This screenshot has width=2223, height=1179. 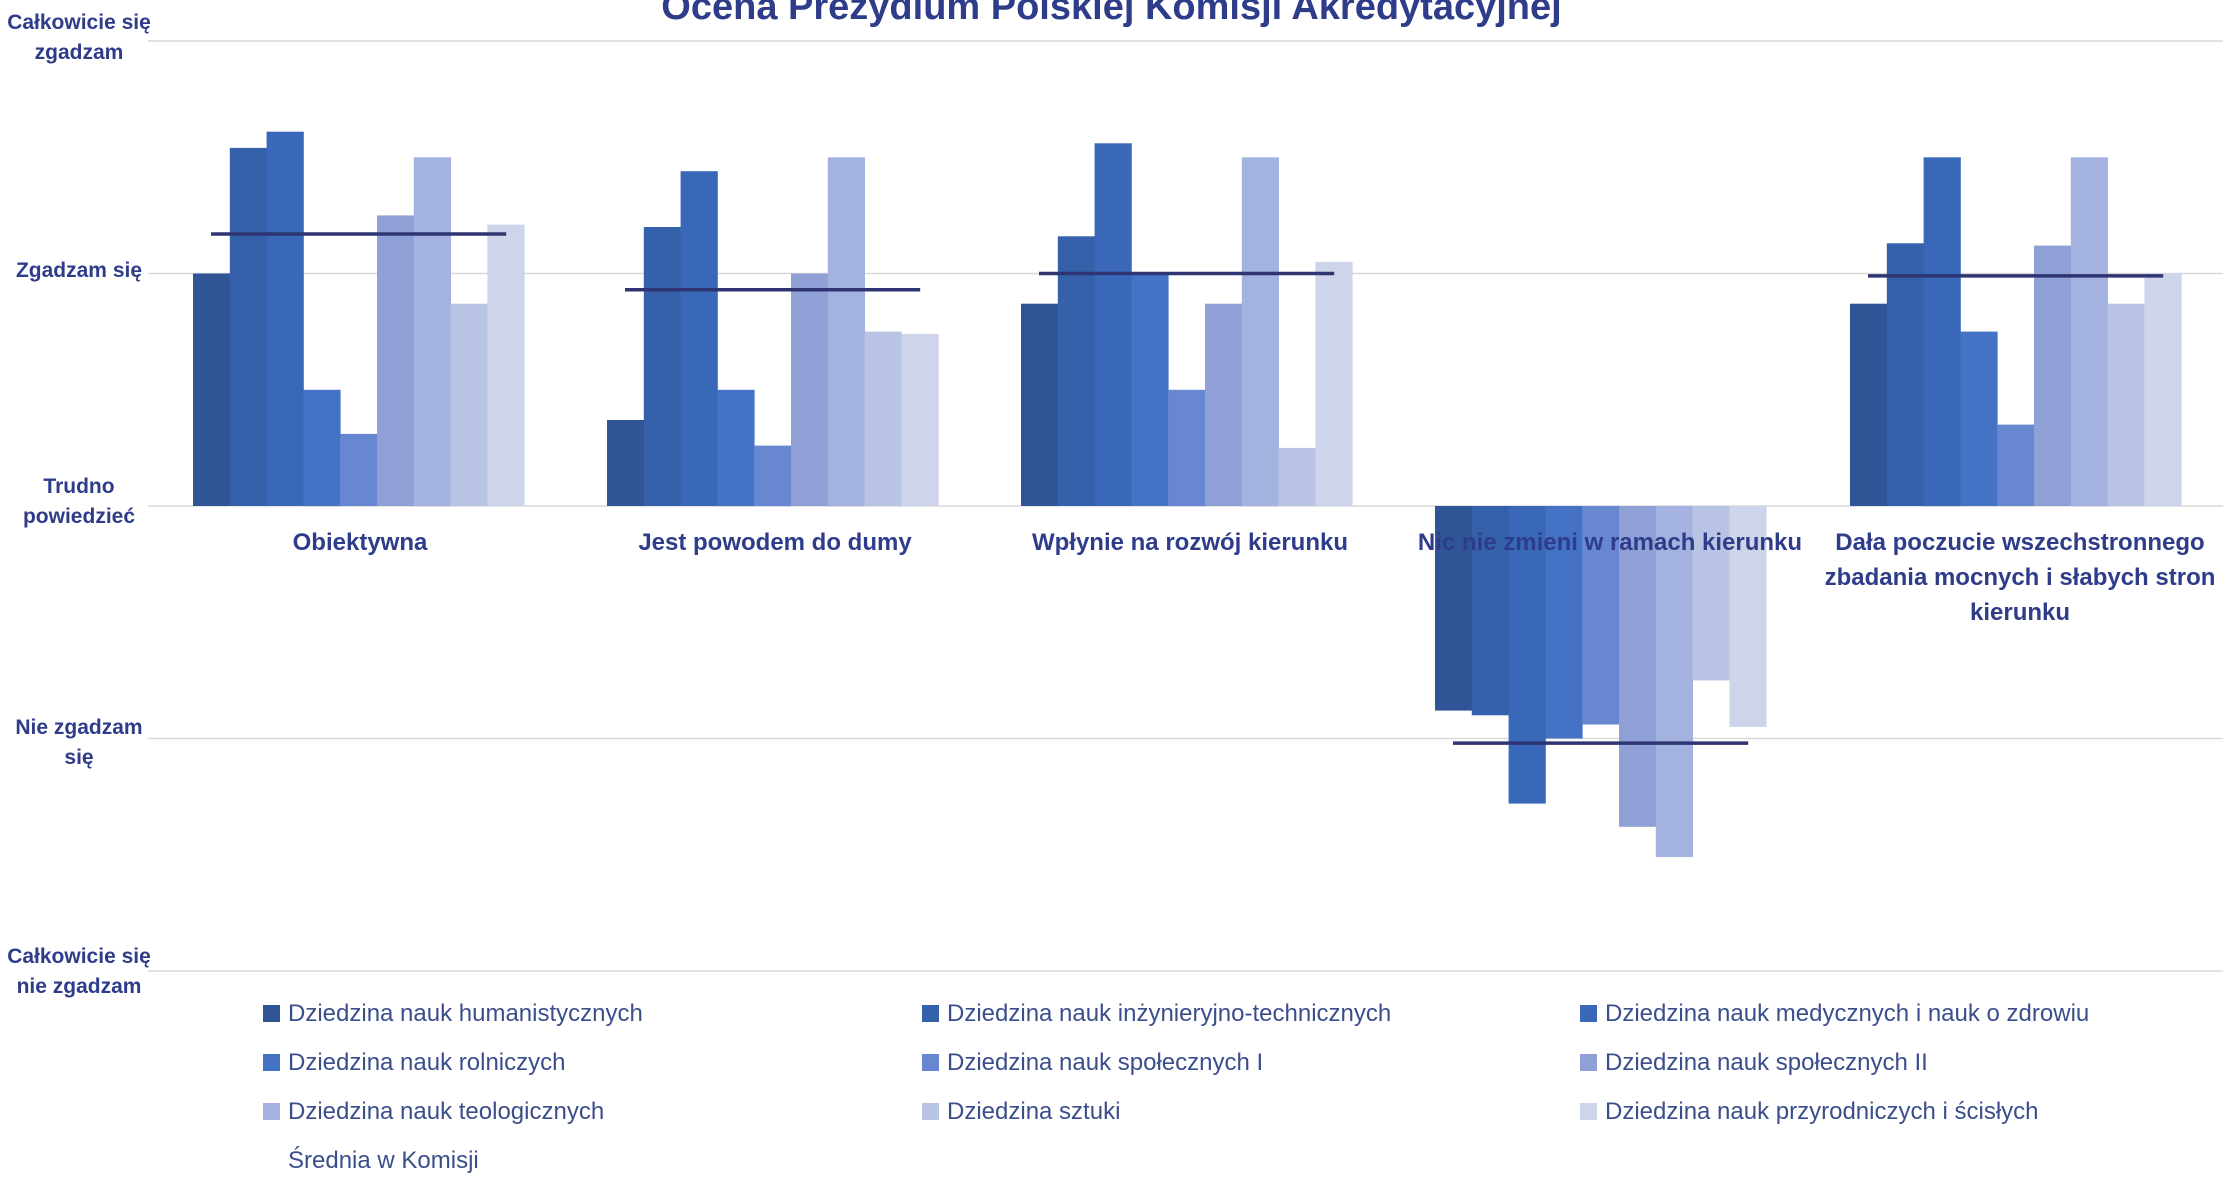 I want to click on y-tick-label: Nie zgadzam się, so click(x=79, y=742).